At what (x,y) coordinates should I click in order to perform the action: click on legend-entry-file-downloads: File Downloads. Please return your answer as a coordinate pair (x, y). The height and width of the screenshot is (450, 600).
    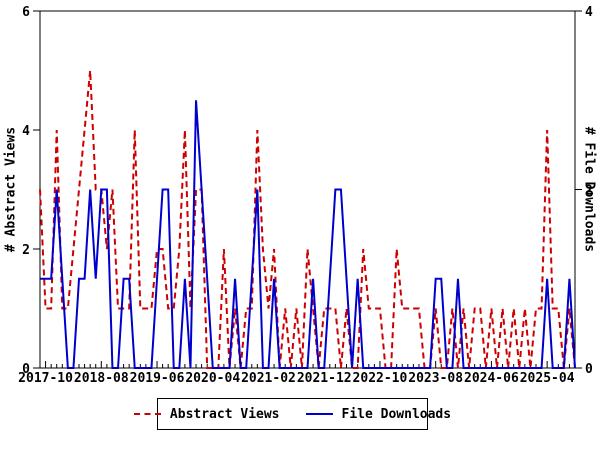
    Looking at the image, I should click on (378, 414).